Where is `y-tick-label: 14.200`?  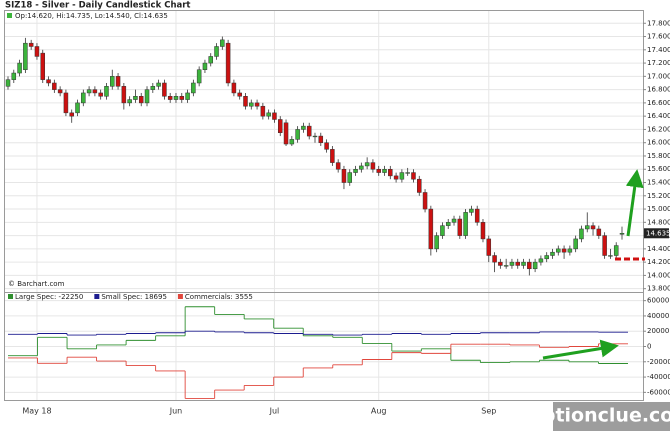 y-tick-label: 14.200 is located at coordinates (658, 262).